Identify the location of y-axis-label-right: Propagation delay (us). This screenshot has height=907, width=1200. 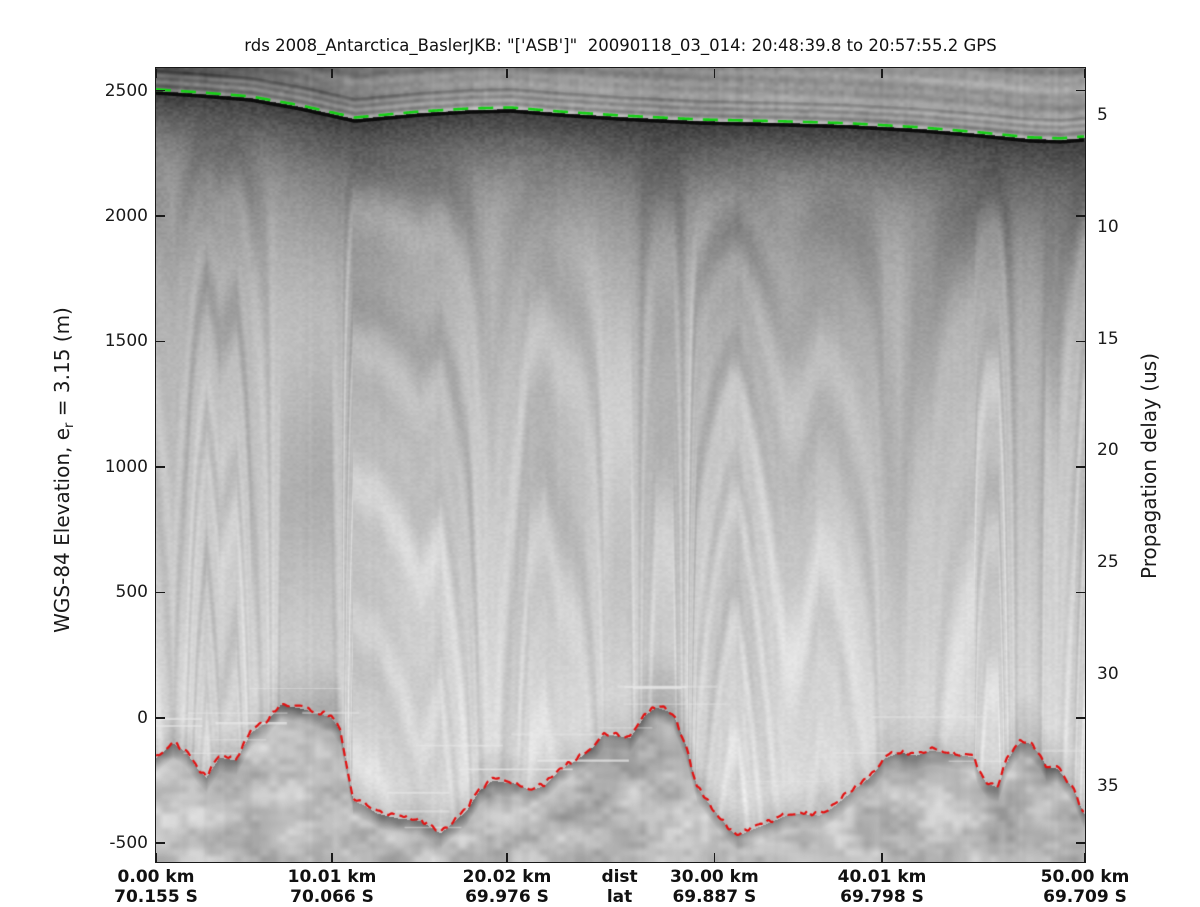
(1149, 466).